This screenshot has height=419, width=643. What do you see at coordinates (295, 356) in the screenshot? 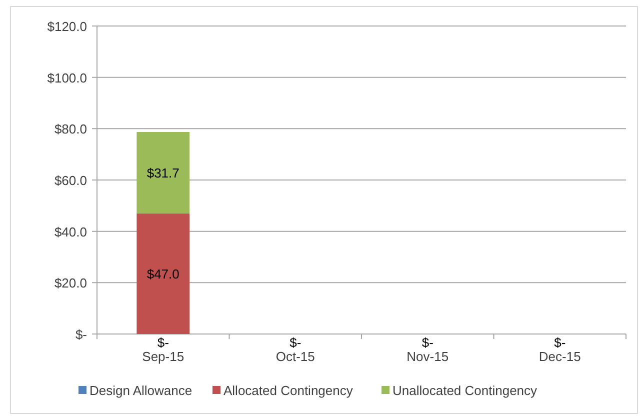
I see `x-tick-label: Oct-15` at bounding box center [295, 356].